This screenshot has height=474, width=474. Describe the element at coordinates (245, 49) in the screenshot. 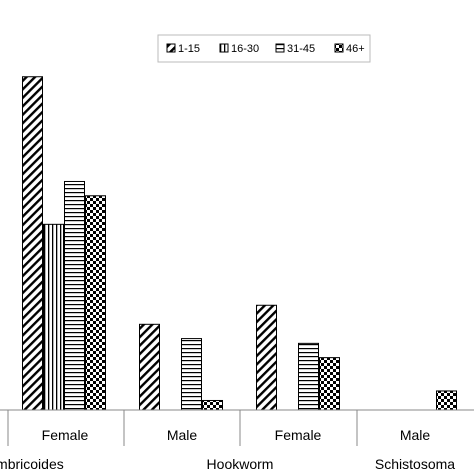

I see `legend-label: 16-30` at that location.